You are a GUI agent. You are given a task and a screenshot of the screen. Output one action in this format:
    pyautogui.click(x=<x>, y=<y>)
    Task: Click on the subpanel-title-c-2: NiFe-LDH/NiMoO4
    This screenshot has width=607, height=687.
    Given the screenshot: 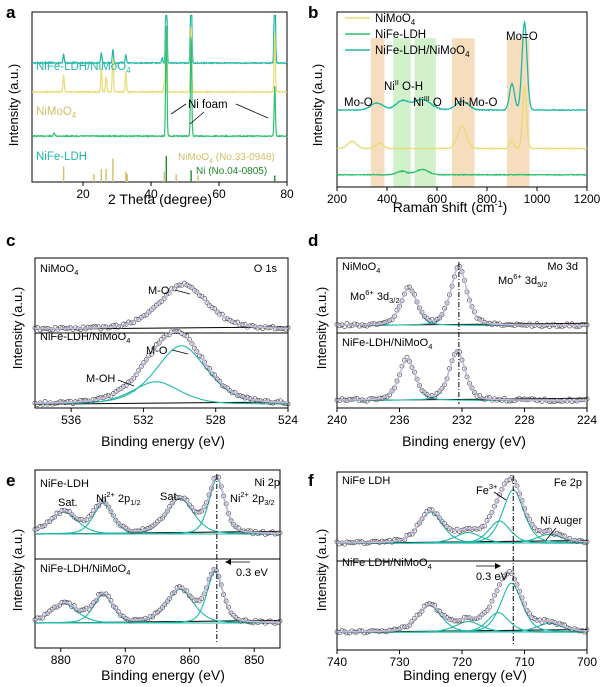 What is the action you would take?
    pyautogui.click(x=85, y=338)
    